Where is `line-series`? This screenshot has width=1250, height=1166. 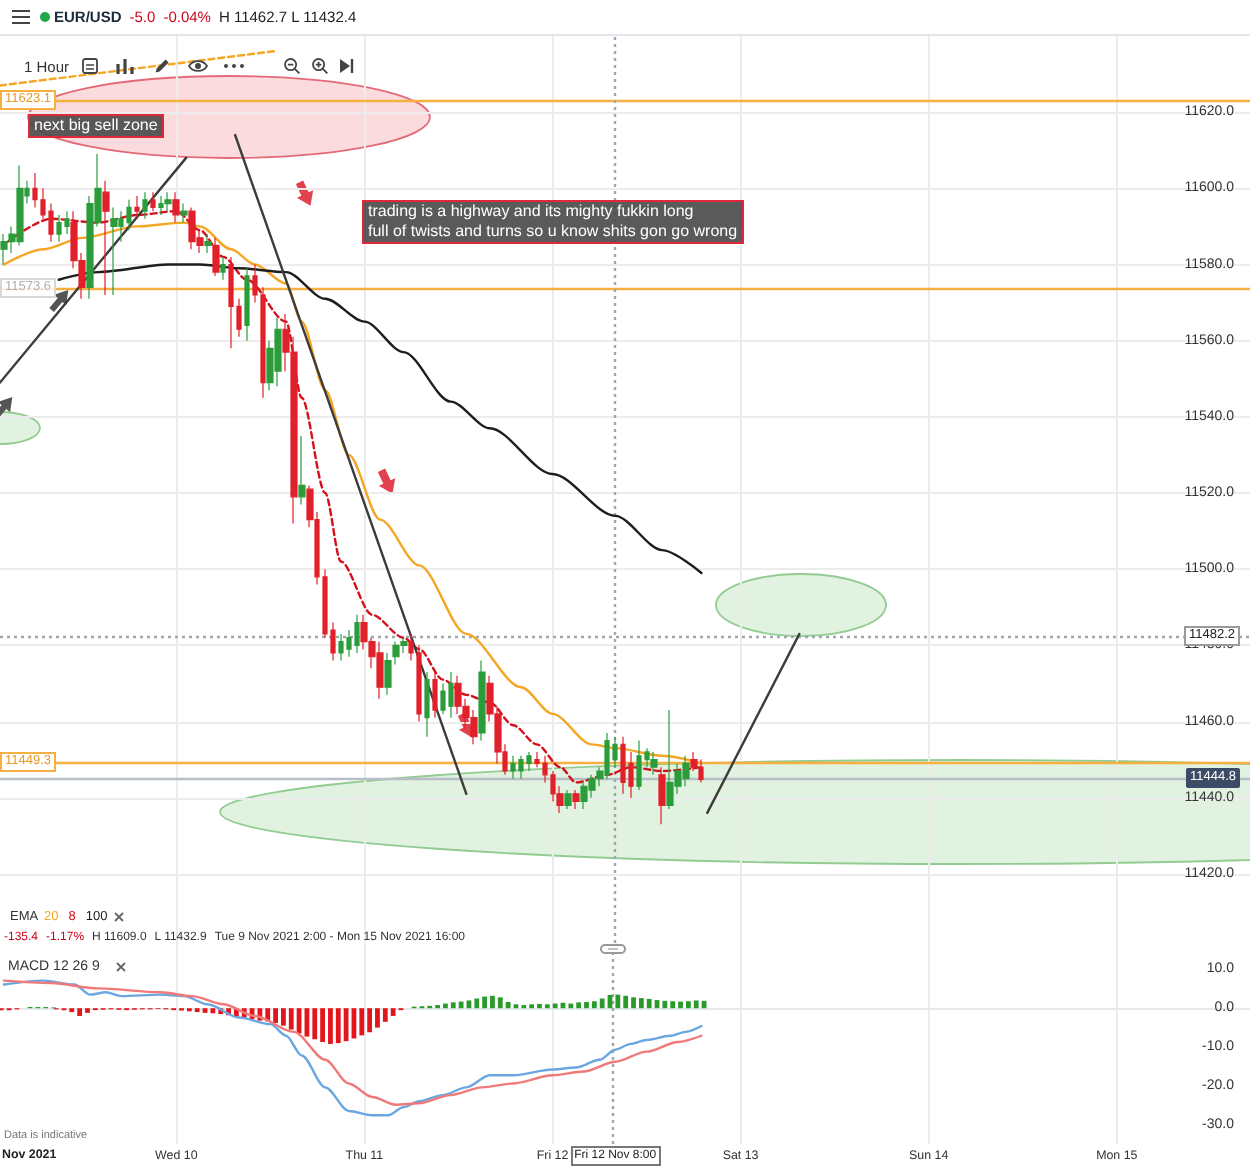
line-series is located at coordinates (380, 419).